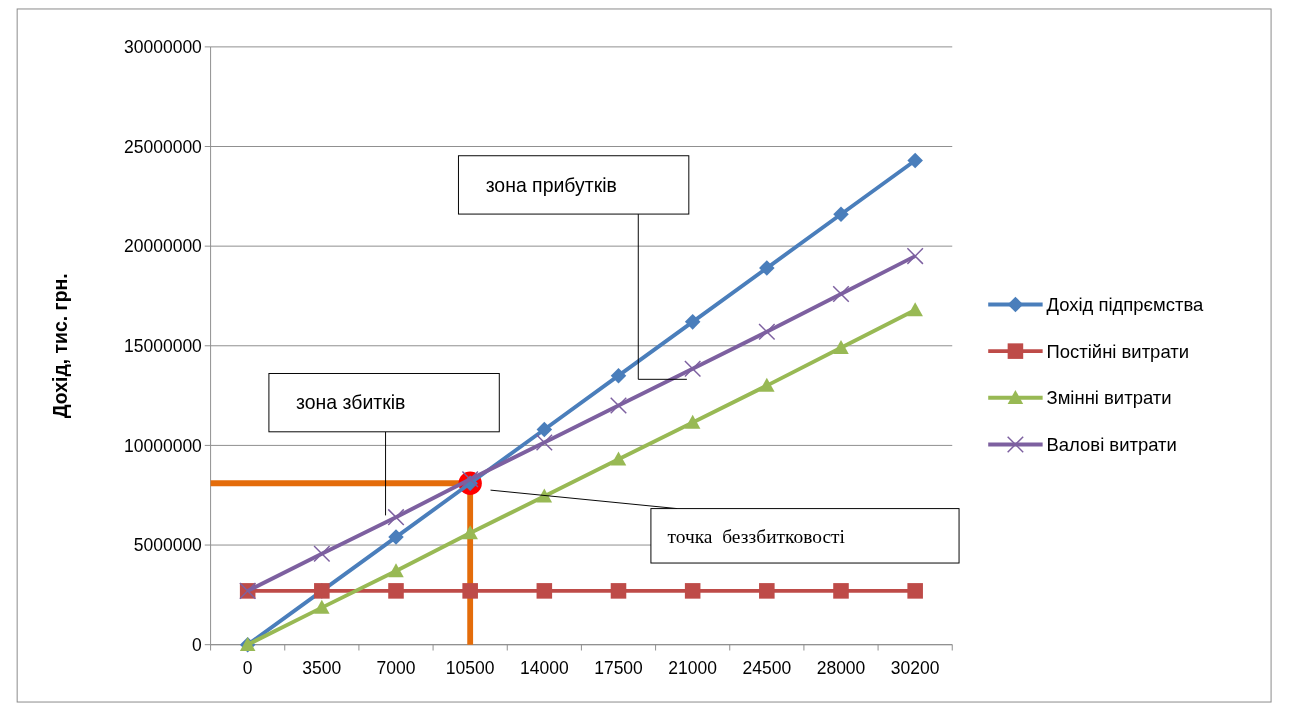  I want to click on y-tick-label: 30000000, so click(163, 47).